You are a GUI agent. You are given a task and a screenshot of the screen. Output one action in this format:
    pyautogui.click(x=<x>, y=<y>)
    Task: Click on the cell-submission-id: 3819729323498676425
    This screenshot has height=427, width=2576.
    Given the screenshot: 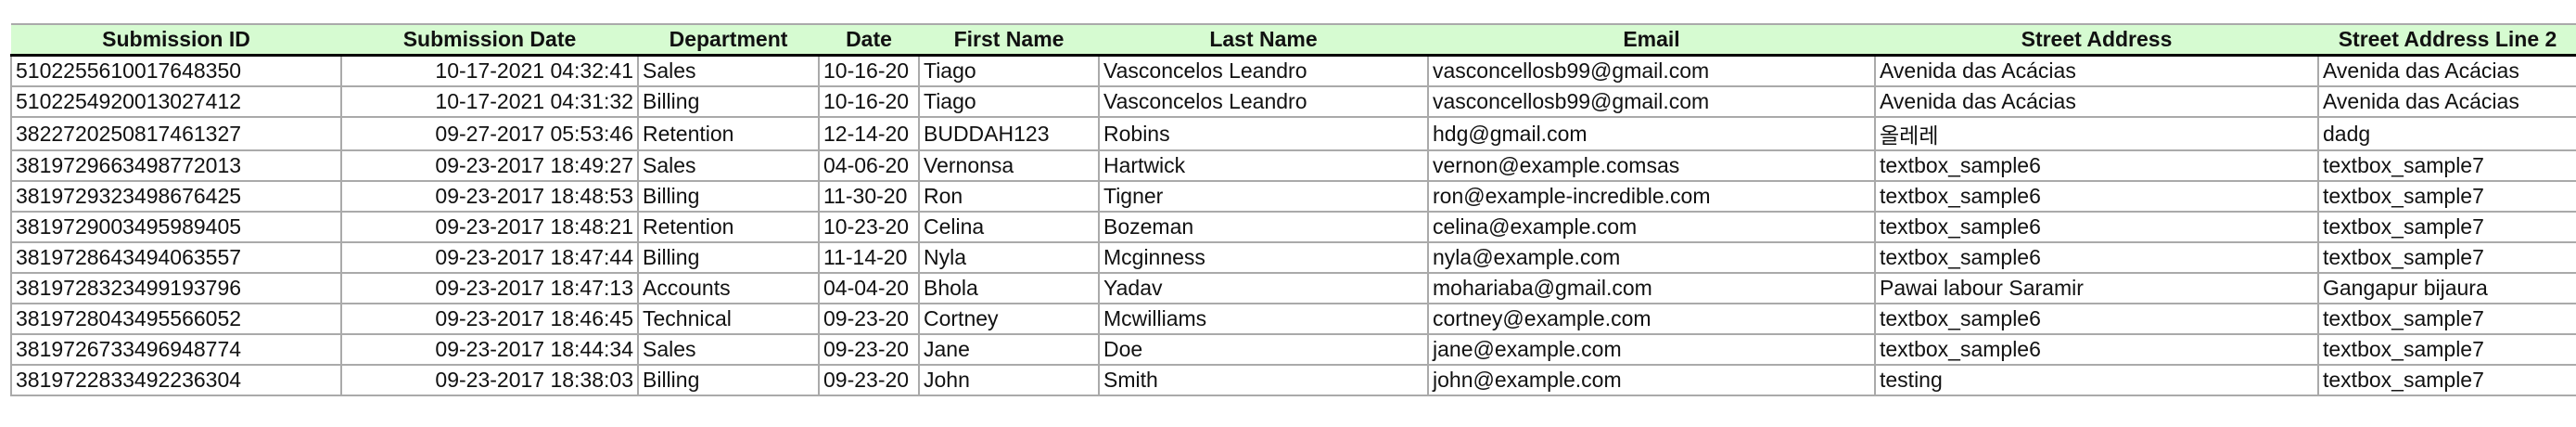 What is the action you would take?
    pyautogui.click(x=176, y=196)
    